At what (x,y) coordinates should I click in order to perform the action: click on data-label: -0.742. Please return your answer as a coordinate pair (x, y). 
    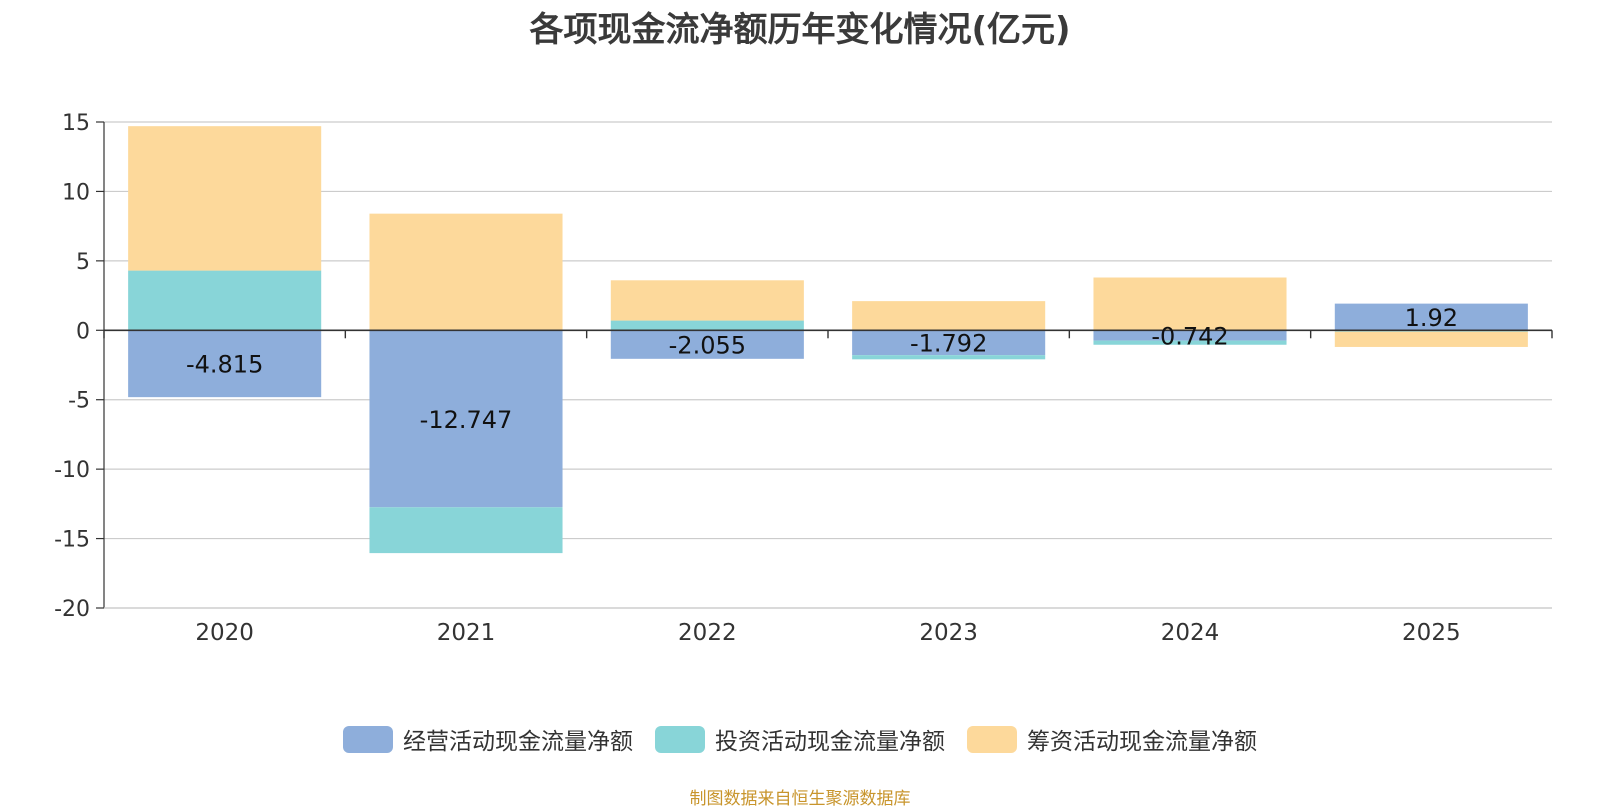
    Looking at the image, I should click on (1189, 336).